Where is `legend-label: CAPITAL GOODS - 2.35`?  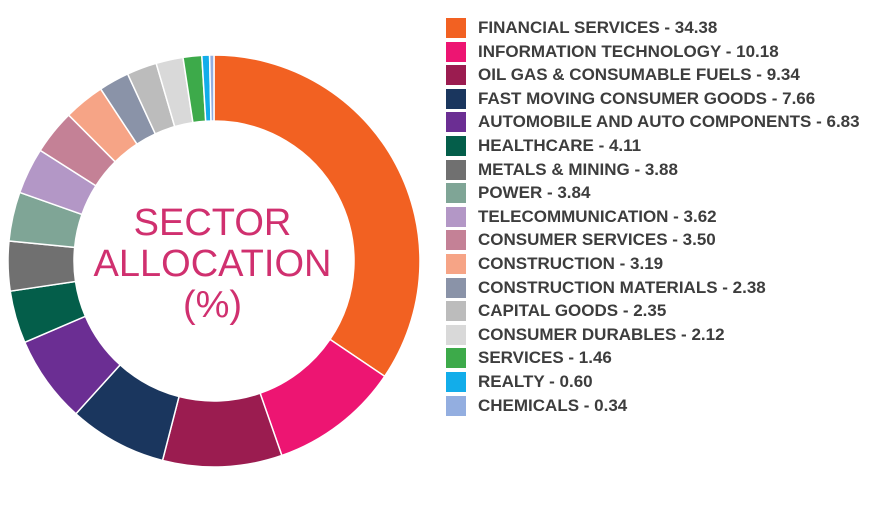 legend-label: CAPITAL GOODS - 2.35 is located at coordinates (572, 311).